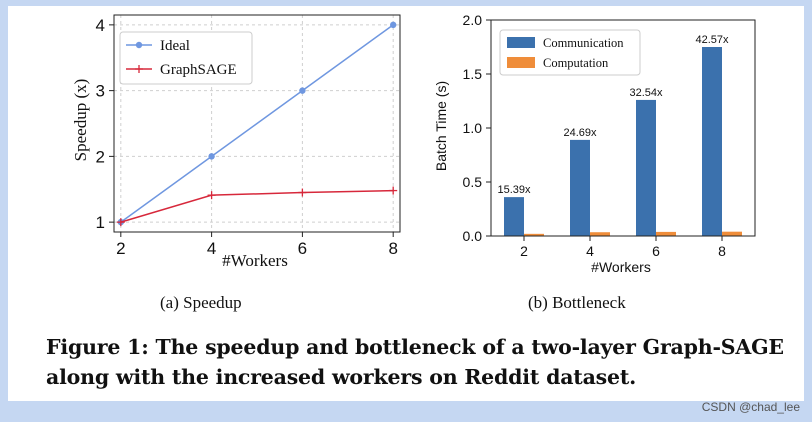 Image resolution: width=812 pixels, height=422 pixels. Describe the element at coordinates (473, 74) in the screenshot. I see `y-tick-label: 1.5` at that location.